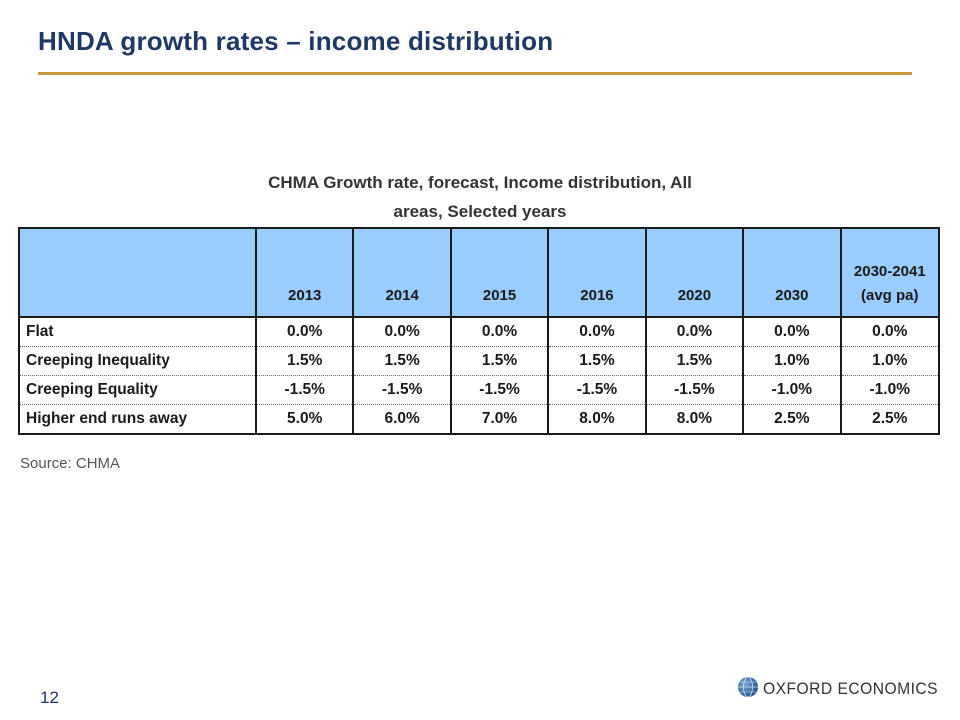 Image resolution: width=960 pixels, height=720 pixels. Describe the element at coordinates (49, 697) in the screenshot. I see `page-number: 12` at that location.